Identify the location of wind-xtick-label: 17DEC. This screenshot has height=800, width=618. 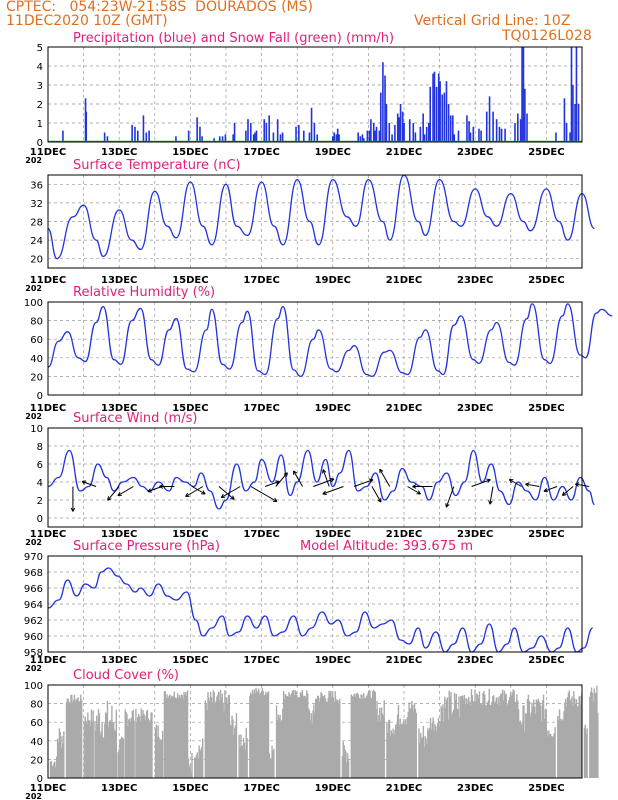
(261, 534).